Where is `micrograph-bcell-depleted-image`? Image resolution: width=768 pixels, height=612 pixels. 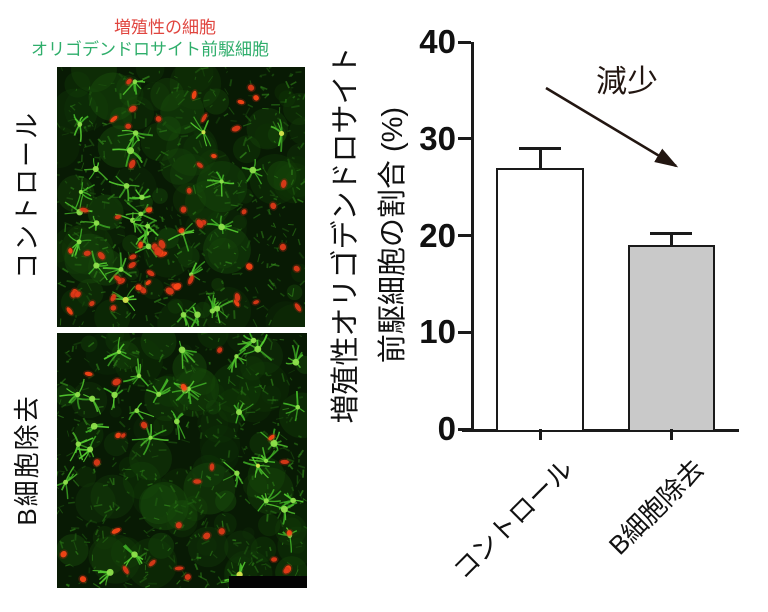 micrograph-bcell-depleted-image is located at coordinates (182, 460).